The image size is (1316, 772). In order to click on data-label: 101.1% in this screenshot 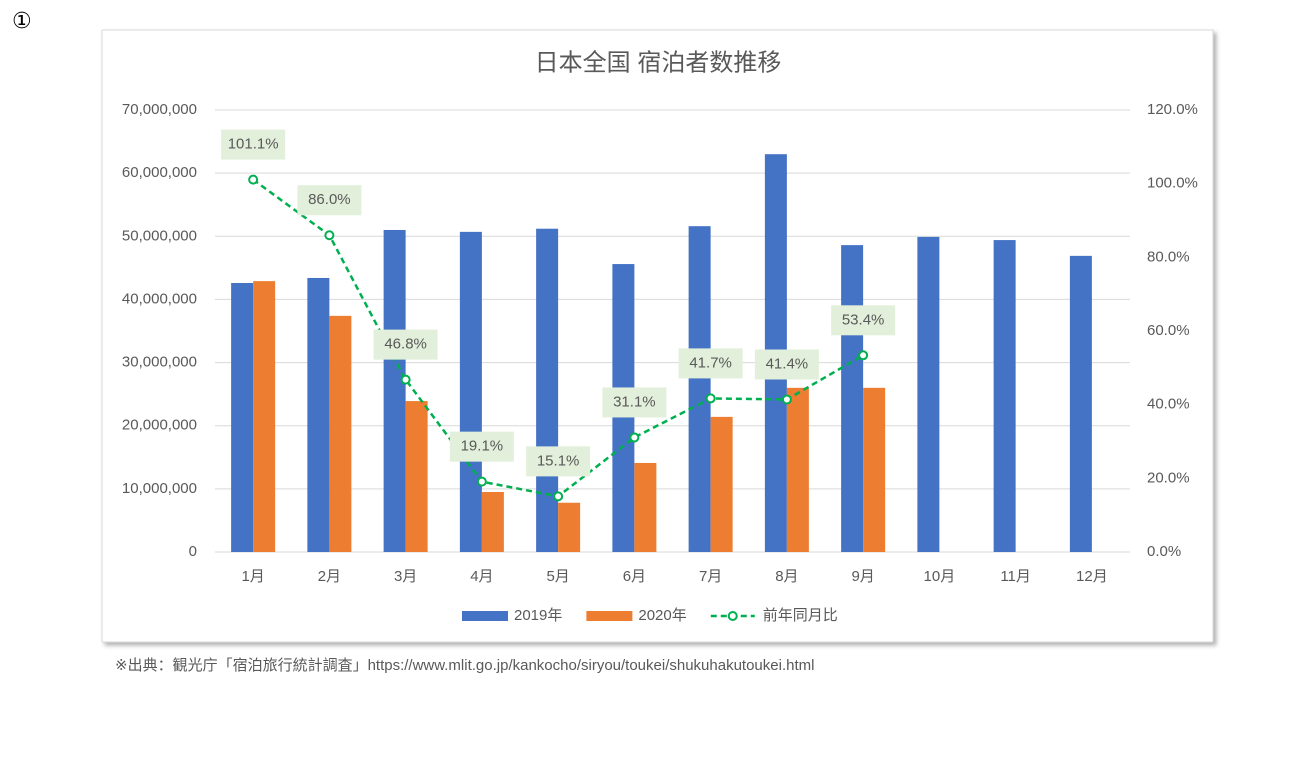, I will do `click(253, 144)`.